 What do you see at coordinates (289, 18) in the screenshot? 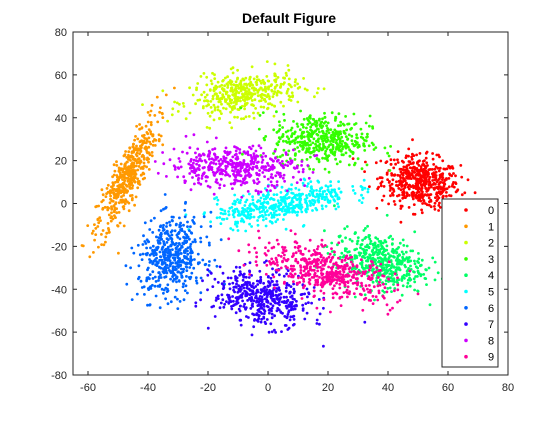
I see `chart-title: Default Figure` at bounding box center [289, 18].